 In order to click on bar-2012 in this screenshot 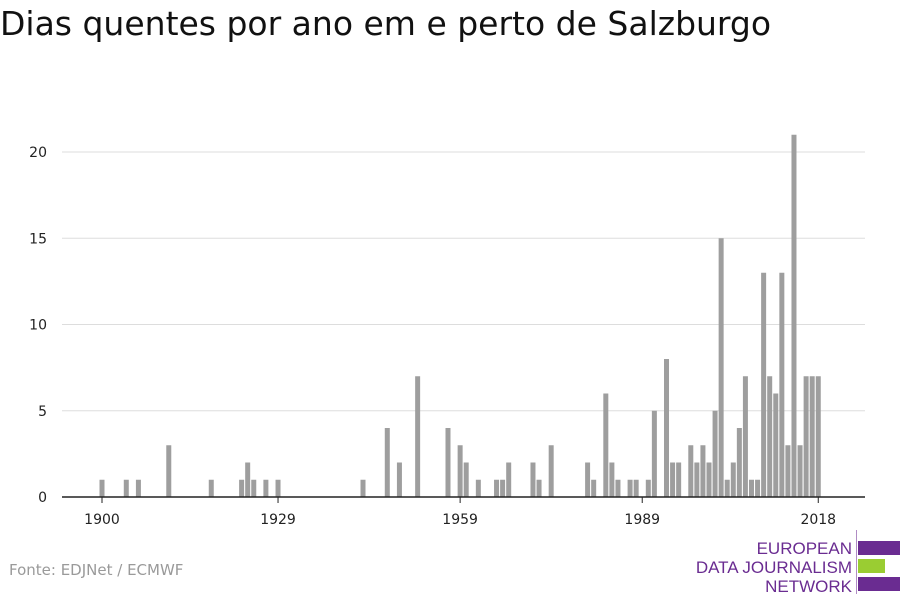, I will do `click(782, 384)`.